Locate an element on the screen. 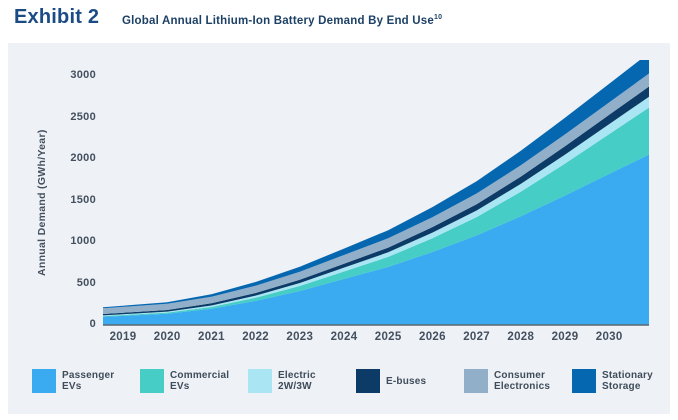 This screenshot has width=678, height=420. x-tick-2026: 2026 is located at coordinates (432, 337).